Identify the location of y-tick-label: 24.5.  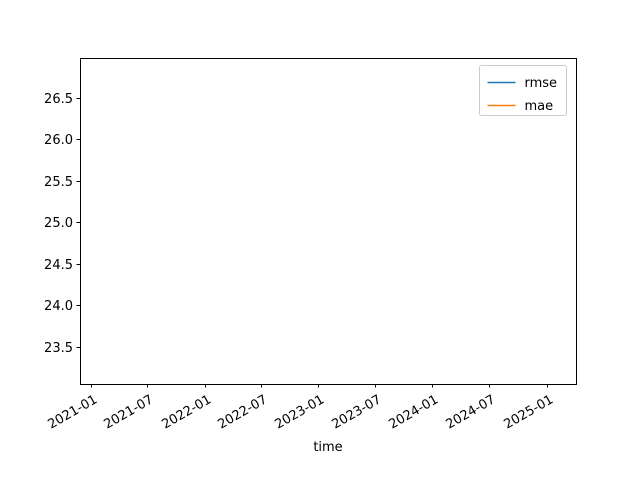
(58, 265).